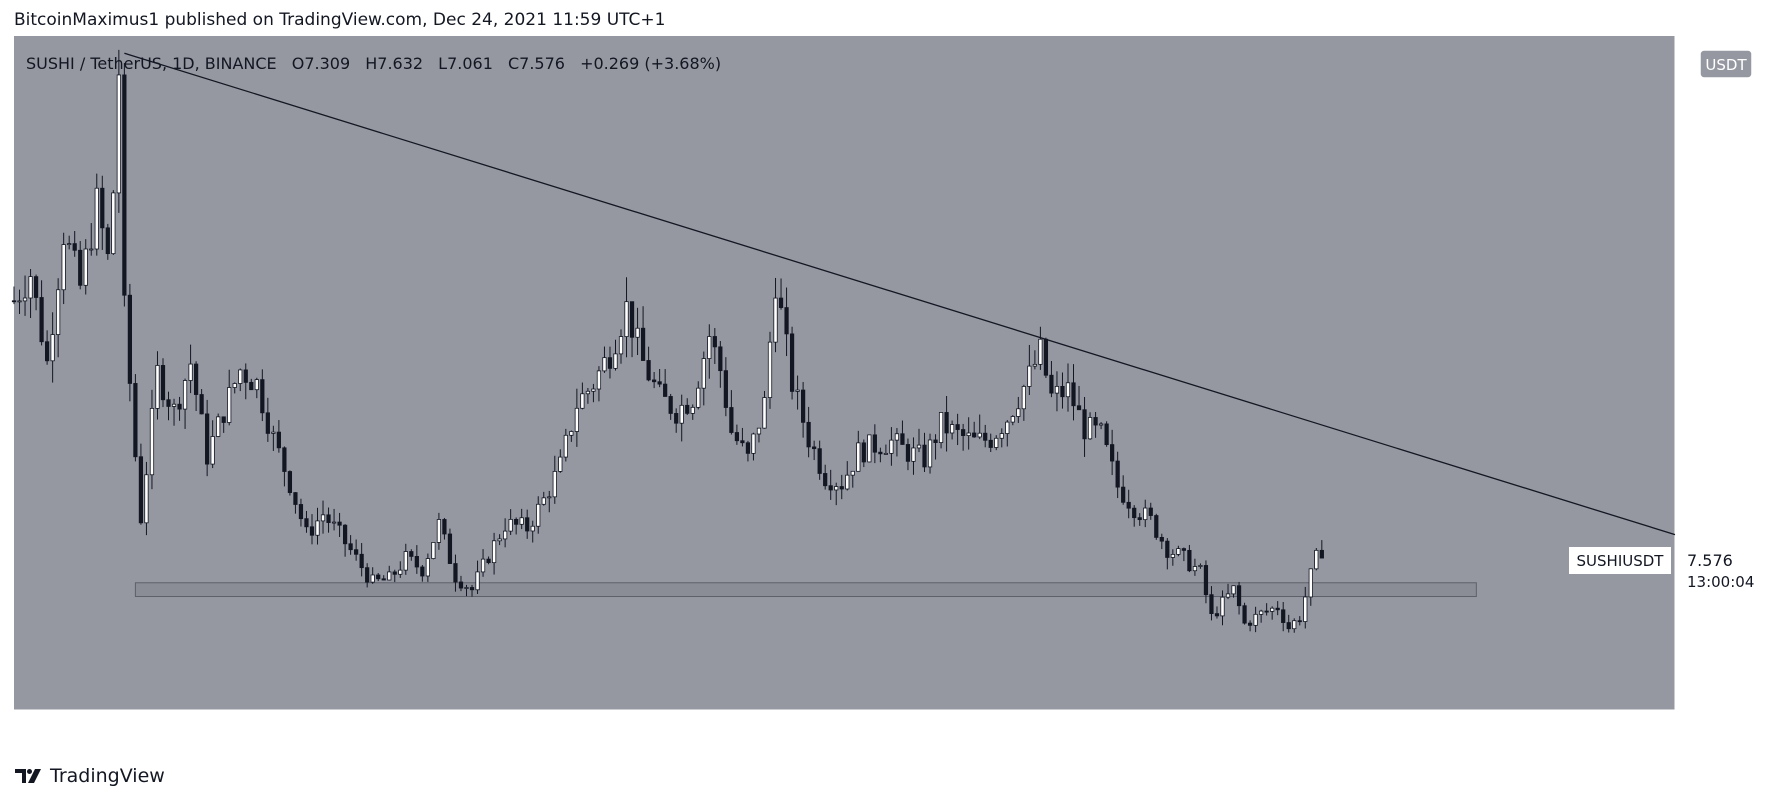 The image size is (1791, 805). Describe the element at coordinates (321, 63) in the screenshot. I see `legend-open: O7.309` at that location.